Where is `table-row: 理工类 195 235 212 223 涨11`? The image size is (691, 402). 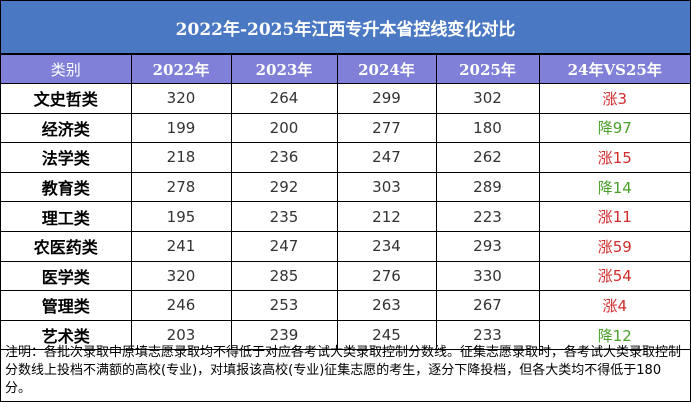
table-row: 理工类 195 235 212 223 涨11 is located at coordinates (345, 216).